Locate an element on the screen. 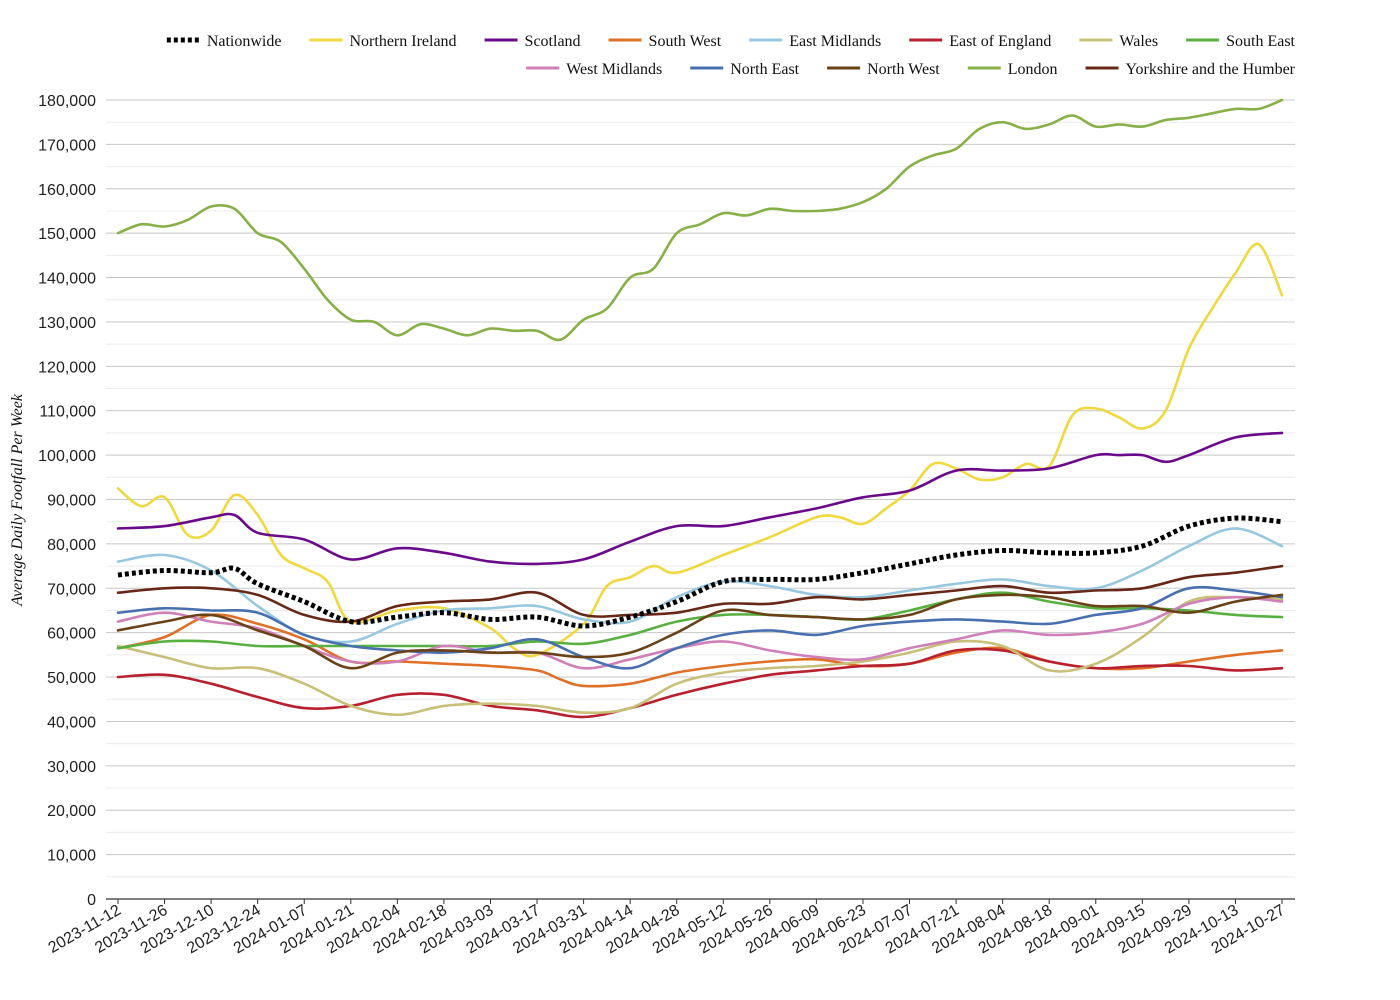  series-line-nationwide is located at coordinates (700, 572).